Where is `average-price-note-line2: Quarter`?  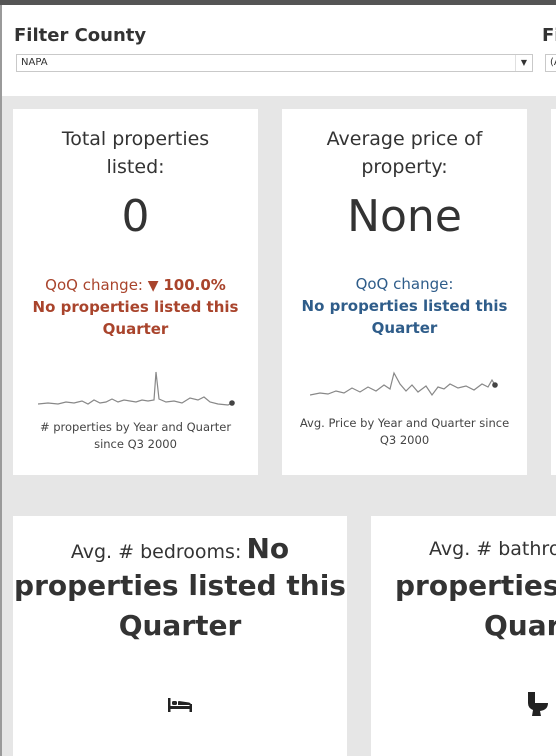 average-price-note-line2: Quarter is located at coordinates (404, 328).